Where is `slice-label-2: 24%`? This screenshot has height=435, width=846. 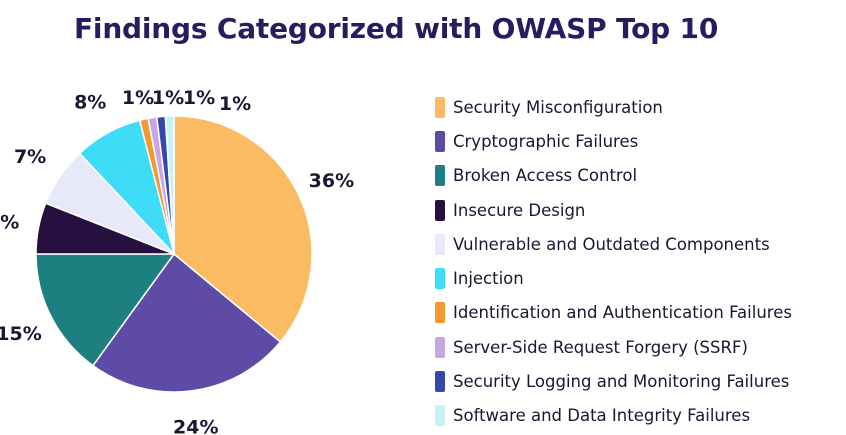
slice-label-2: 24% is located at coordinates (195, 426).